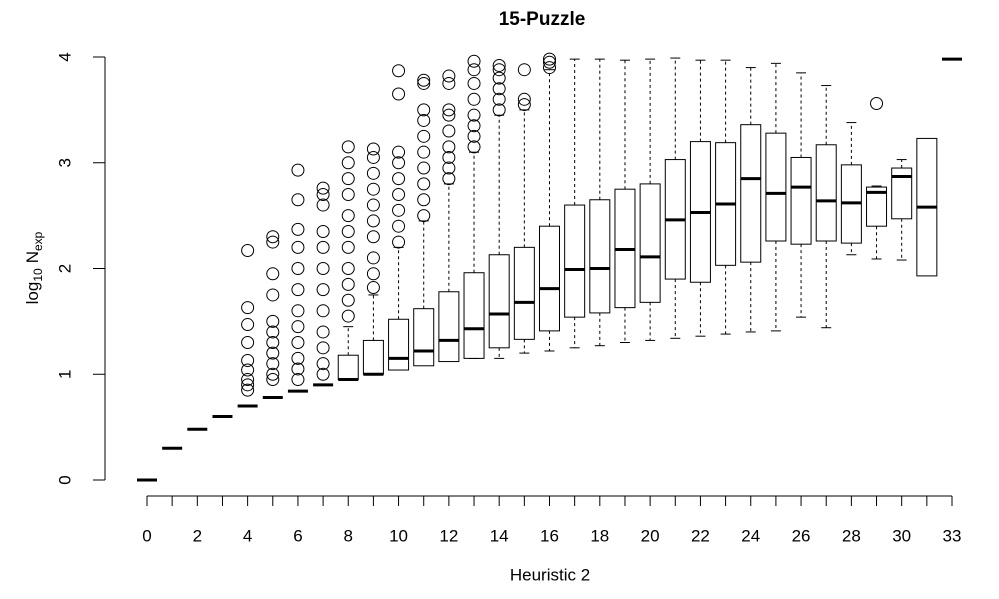 The height and width of the screenshot is (599, 999). What do you see at coordinates (750, 535) in the screenshot?
I see `x-tick-label: 24` at bounding box center [750, 535].